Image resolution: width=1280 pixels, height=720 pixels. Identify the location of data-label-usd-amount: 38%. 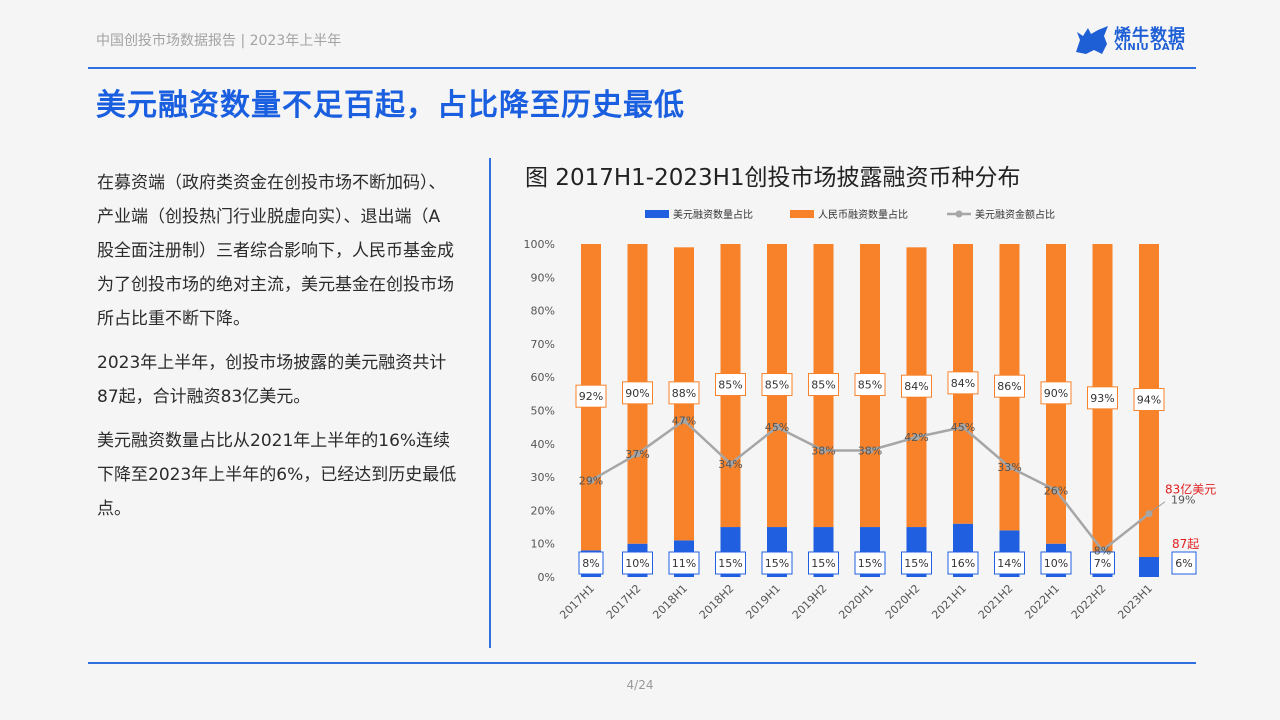
(823, 450).